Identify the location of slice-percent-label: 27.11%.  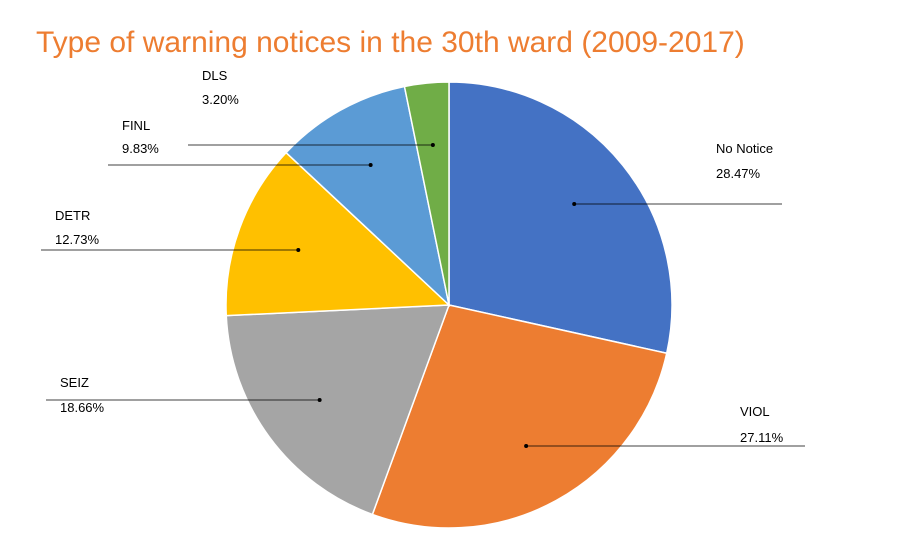
(762, 437).